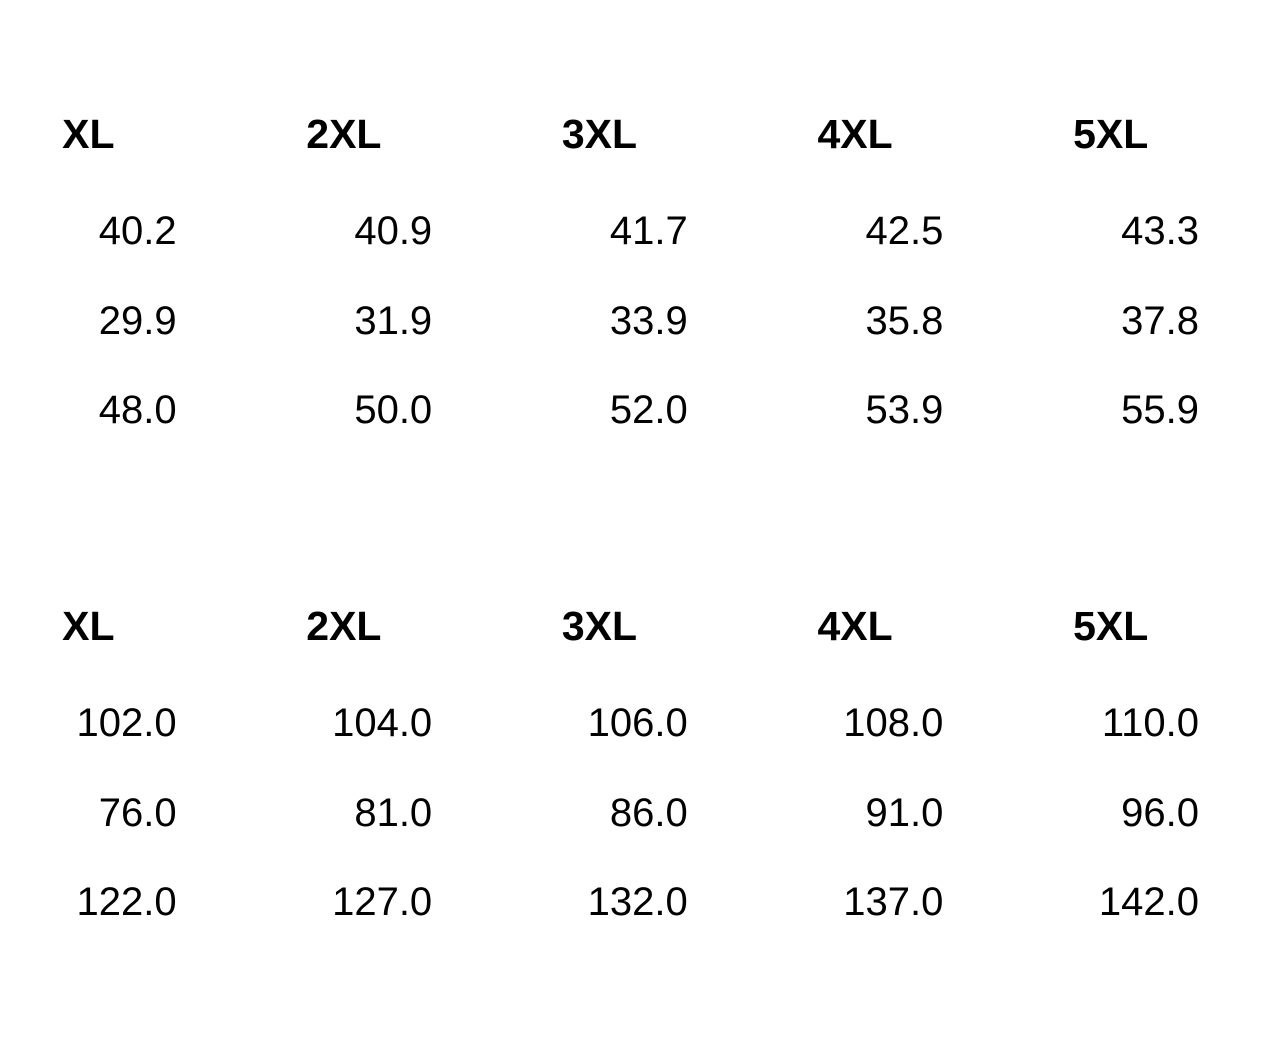 The height and width of the screenshot is (1061, 1278). What do you see at coordinates (137, 813) in the screenshot?
I see `table-cell: 76.0` at bounding box center [137, 813].